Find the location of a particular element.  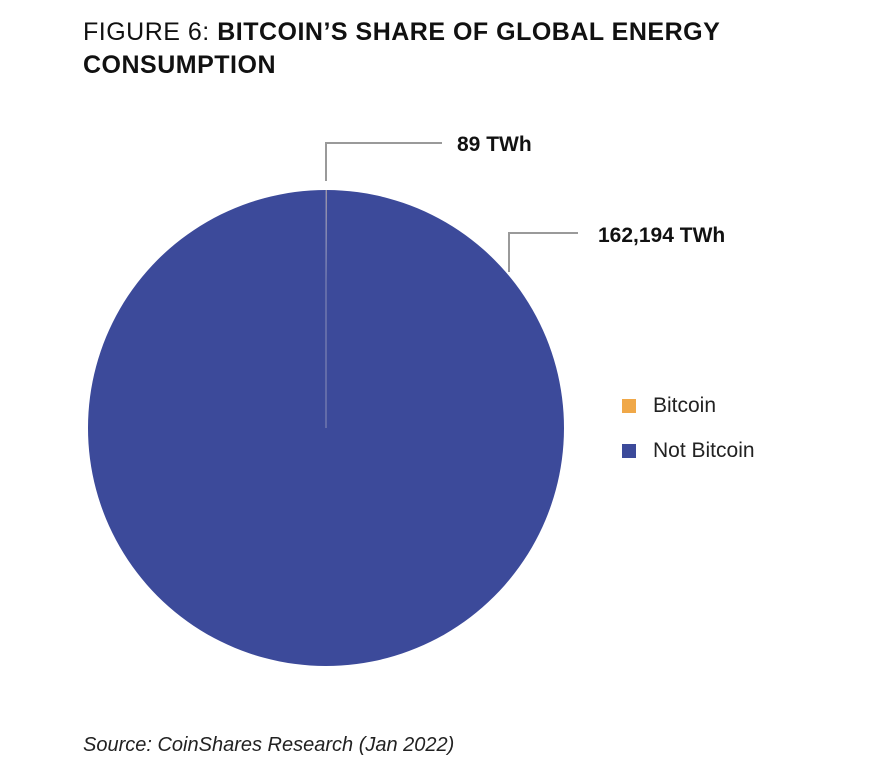

source-note: Source: CoinShares Research (Jan 2022) is located at coordinates (269, 745).